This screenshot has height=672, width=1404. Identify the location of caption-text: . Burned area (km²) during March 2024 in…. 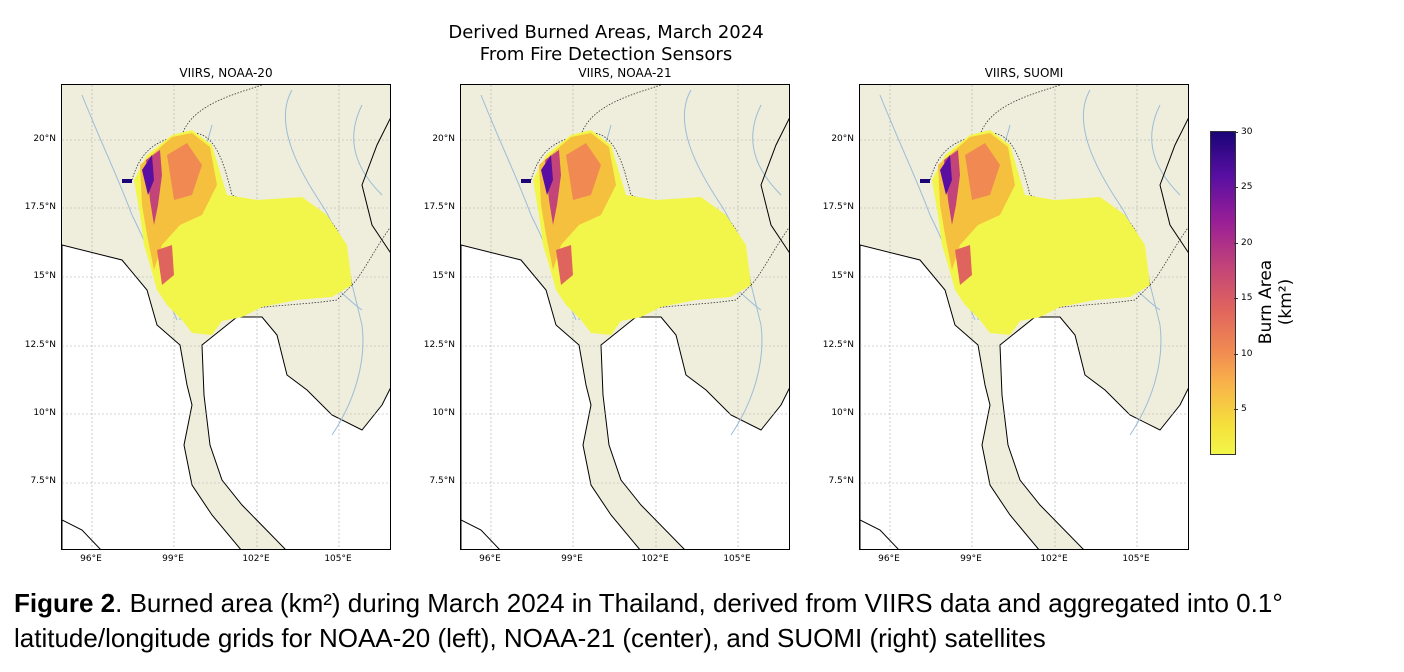
(648, 620).